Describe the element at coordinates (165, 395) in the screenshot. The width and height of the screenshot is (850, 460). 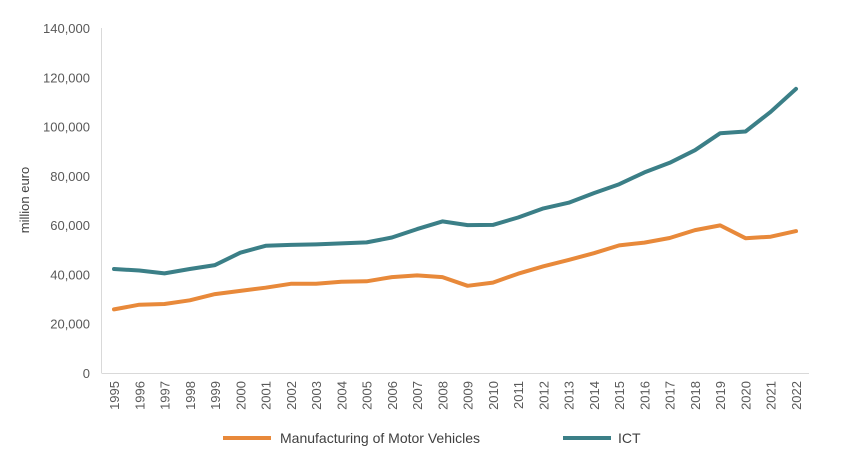
I see `x-tick-label: 1997` at that location.